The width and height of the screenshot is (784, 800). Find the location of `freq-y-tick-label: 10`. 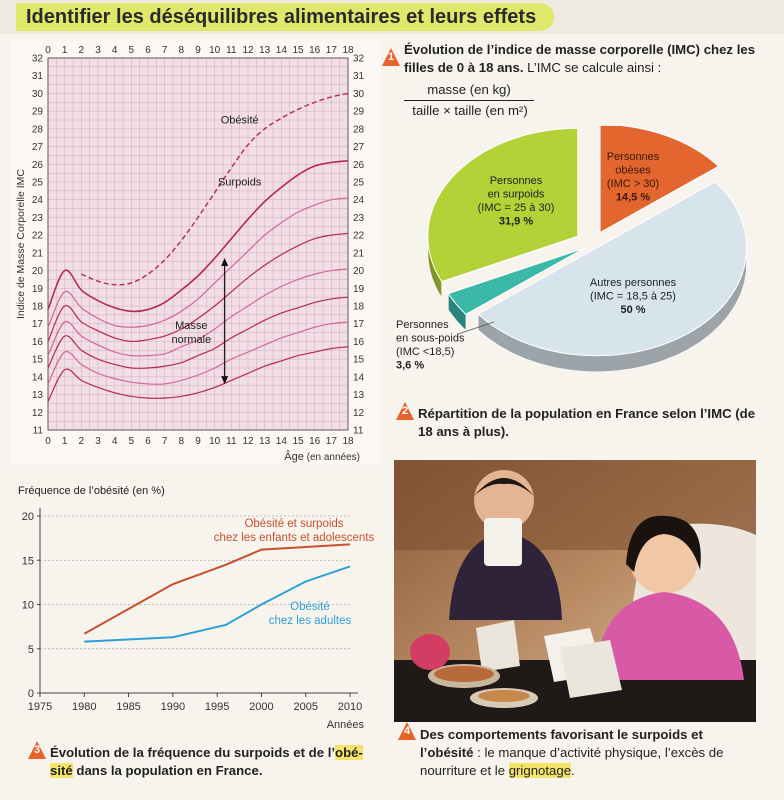

freq-y-tick-label: 10 is located at coordinates (28, 606).